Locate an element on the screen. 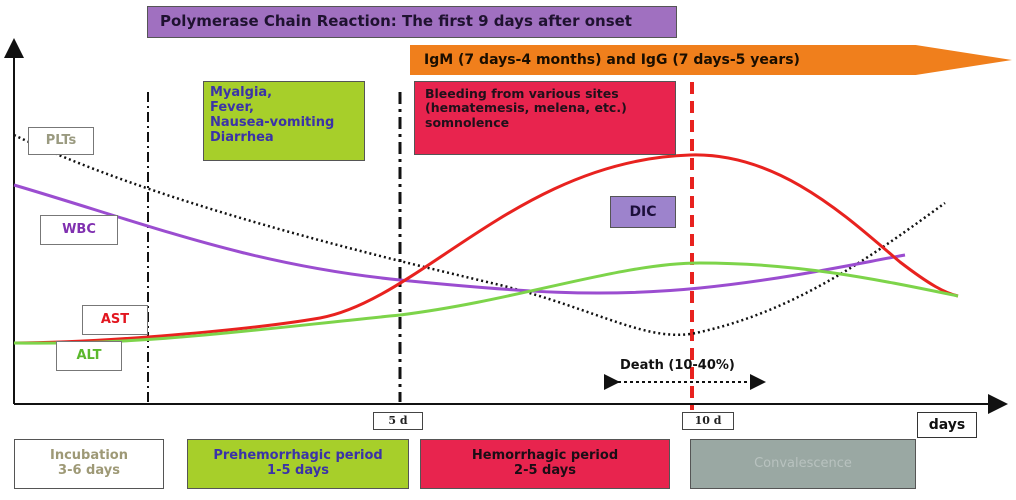 The image size is (1016, 500). dic-label: DIC is located at coordinates (643, 211).